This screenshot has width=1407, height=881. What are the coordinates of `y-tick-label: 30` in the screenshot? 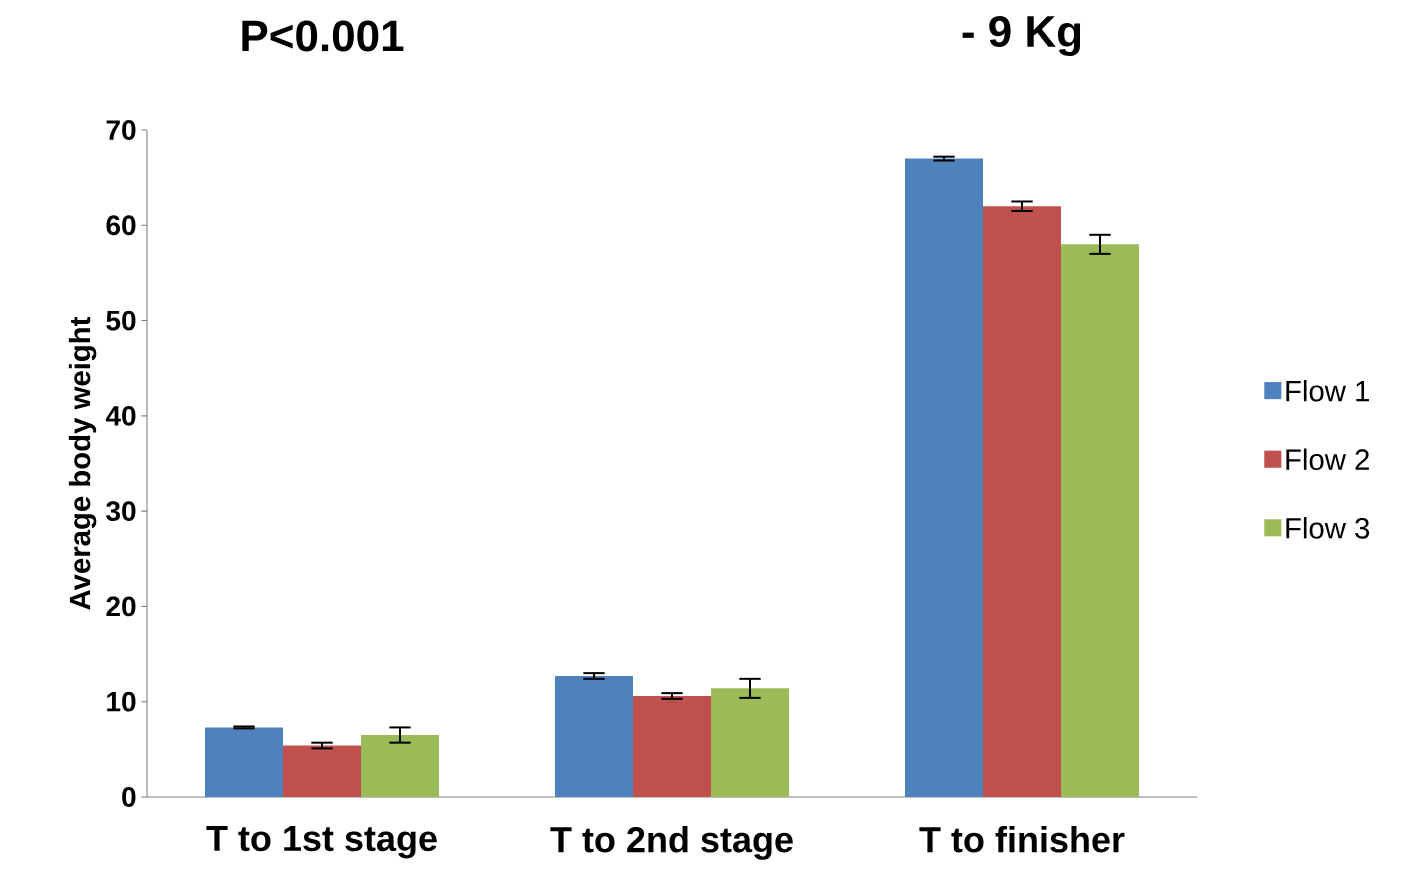 It's located at (121, 511).